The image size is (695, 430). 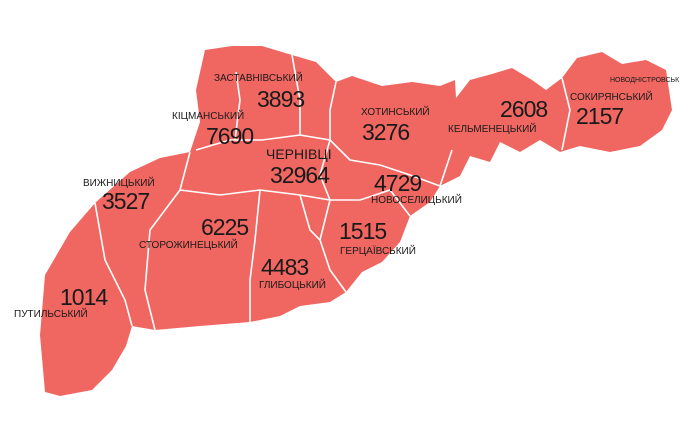 I want to click on district-value: 4483, so click(x=285, y=267).